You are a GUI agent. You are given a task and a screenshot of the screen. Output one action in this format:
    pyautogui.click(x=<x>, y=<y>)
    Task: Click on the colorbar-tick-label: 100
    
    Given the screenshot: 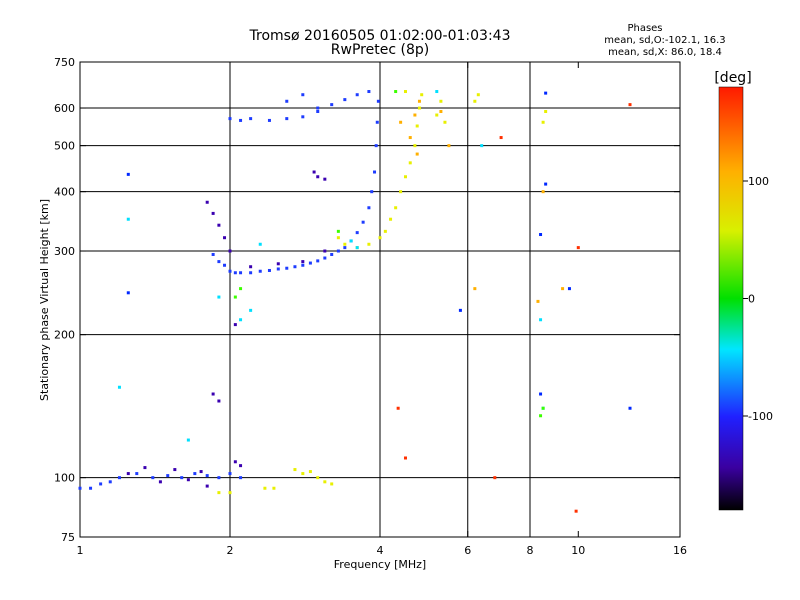 What is the action you would take?
    pyautogui.click(x=758, y=181)
    